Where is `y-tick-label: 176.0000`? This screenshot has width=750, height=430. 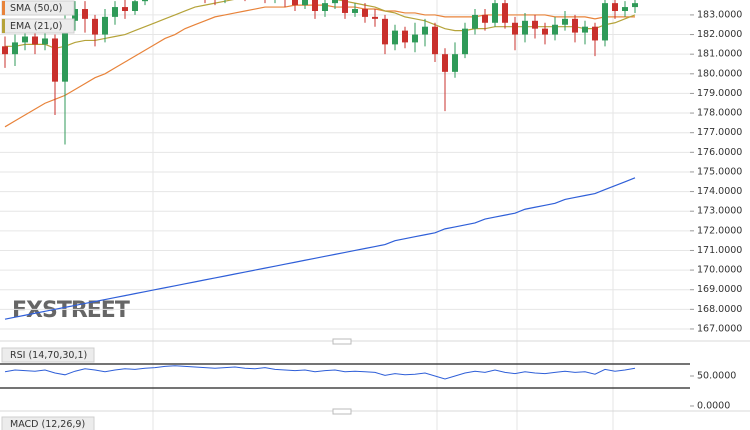 y-tick-label: 176.0000 is located at coordinates (719, 152).